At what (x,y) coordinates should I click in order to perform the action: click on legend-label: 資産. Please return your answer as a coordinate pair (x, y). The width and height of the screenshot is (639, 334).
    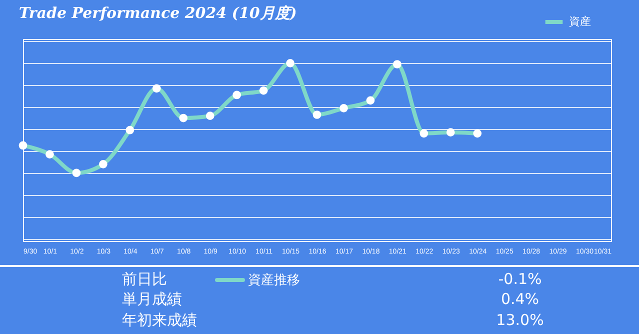
    Looking at the image, I should click on (580, 21).